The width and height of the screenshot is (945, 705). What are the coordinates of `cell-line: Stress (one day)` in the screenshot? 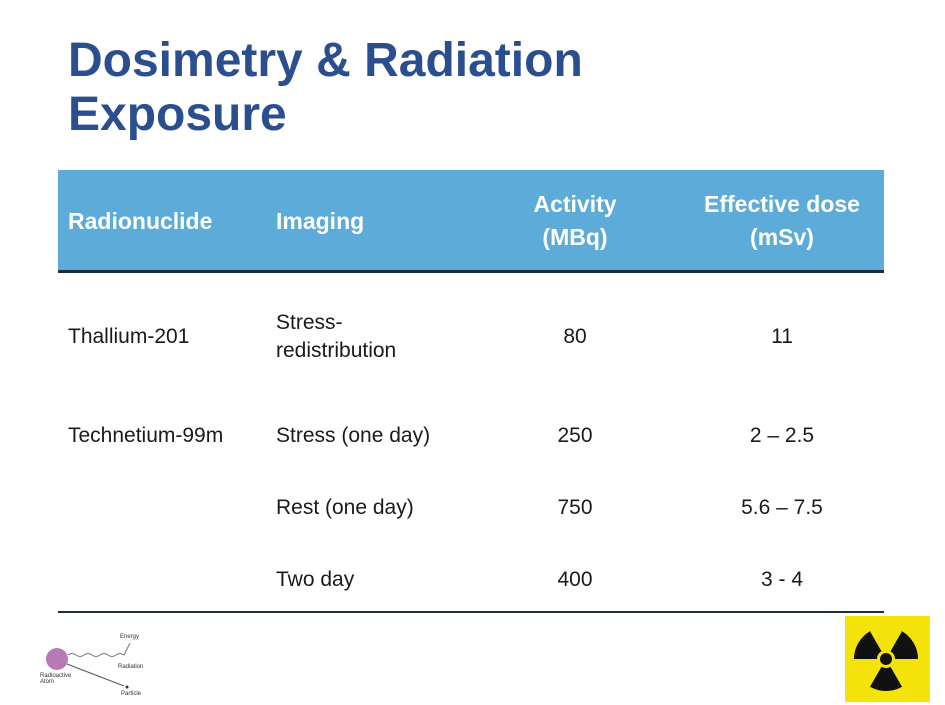 It's located at (353, 435).